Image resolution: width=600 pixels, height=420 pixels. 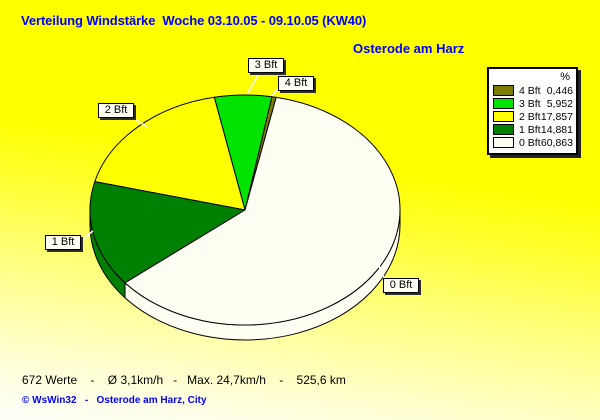 What do you see at coordinates (530, 129) in the screenshot?
I see `legend-label: 1 Bft` at bounding box center [530, 129].